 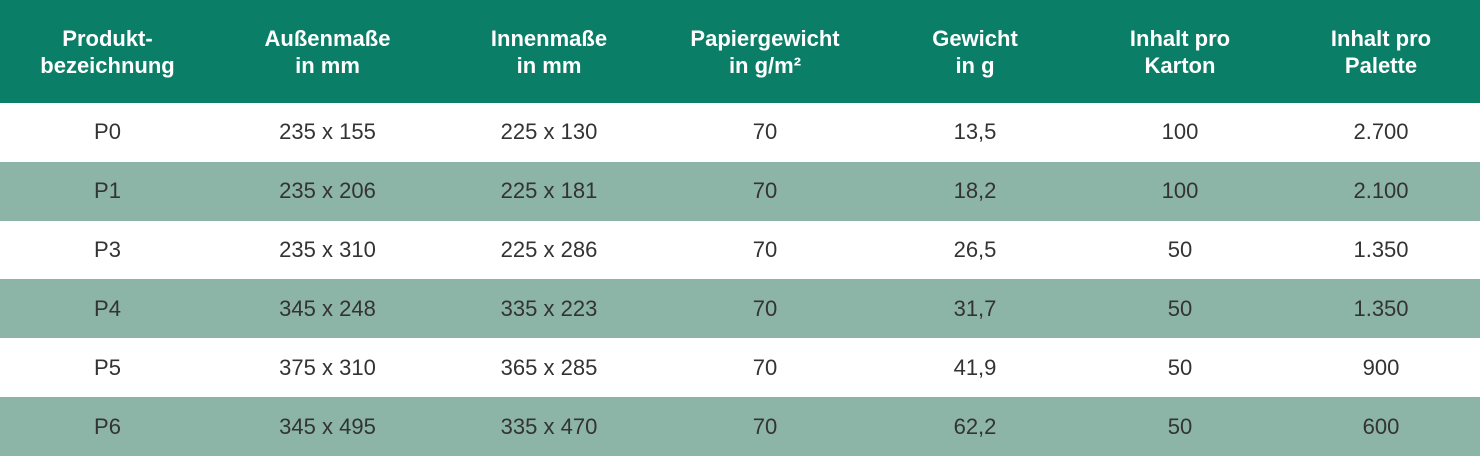 What do you see at coordinates (107, 250) in the screenshot?
I see `table-cell: P3` at bounding box center [107, 250].